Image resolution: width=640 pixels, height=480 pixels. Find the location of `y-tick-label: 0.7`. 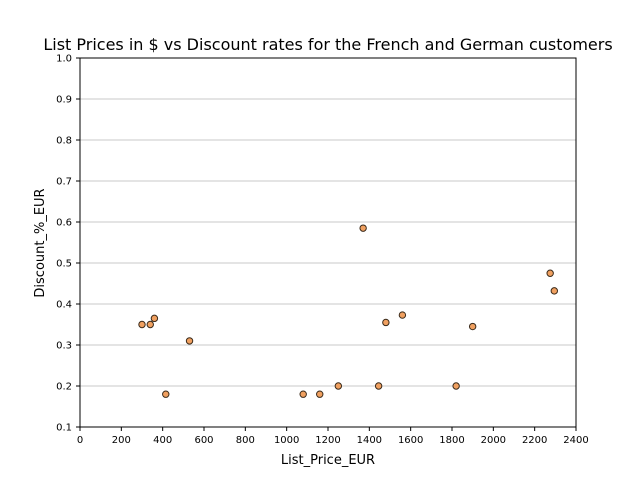

y-tick-label: 0.7 is located at coordinates (64, 182).